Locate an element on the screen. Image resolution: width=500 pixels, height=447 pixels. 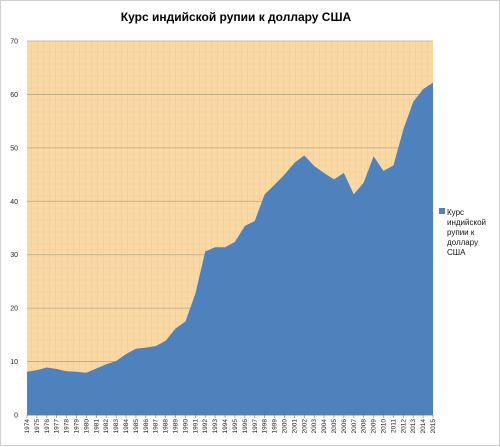
y-tick-label: 0 is located at coordinates (16, 416).